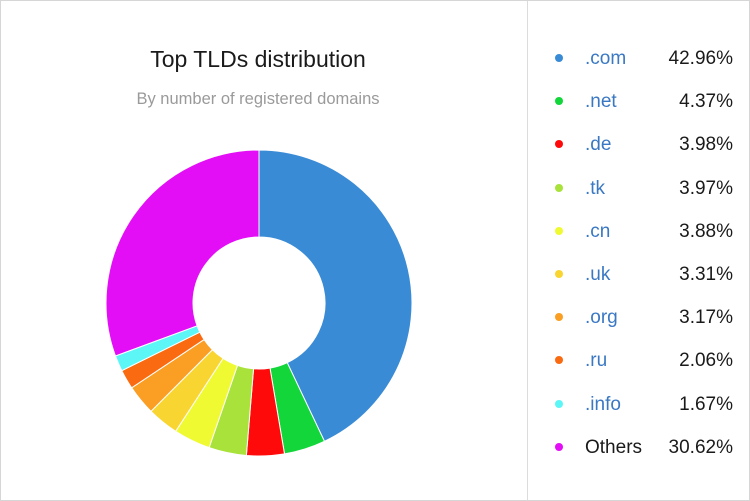 The image size is (750, 501). What do you see at coordinates (638, 404) in the screenshot?
I see `legend-item: .info 1.67%` at bounding box center [638, 404].